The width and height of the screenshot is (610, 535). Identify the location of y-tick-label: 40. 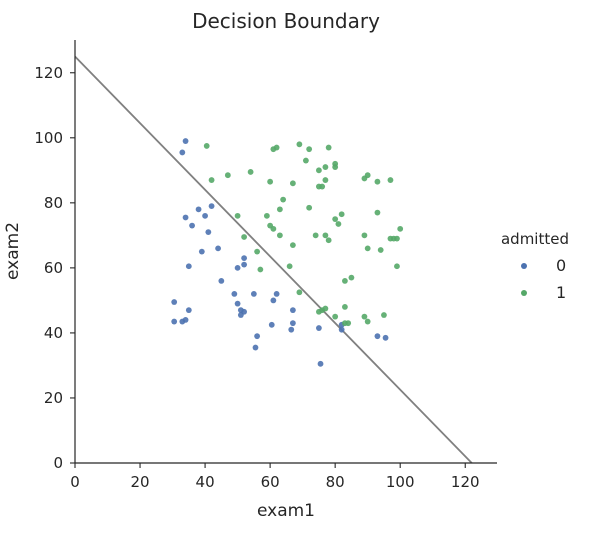
(53, 333).